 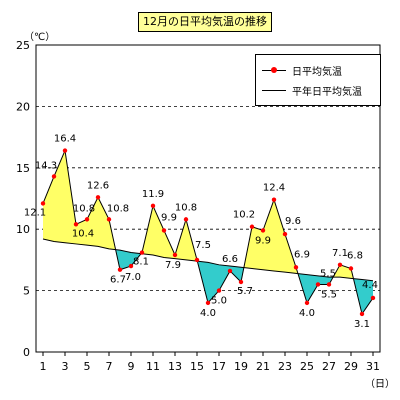 What do you see at coordinates (175, 366) in the screenshot?
I see `x-tick-label: 13` at bounding box center [175, 366].